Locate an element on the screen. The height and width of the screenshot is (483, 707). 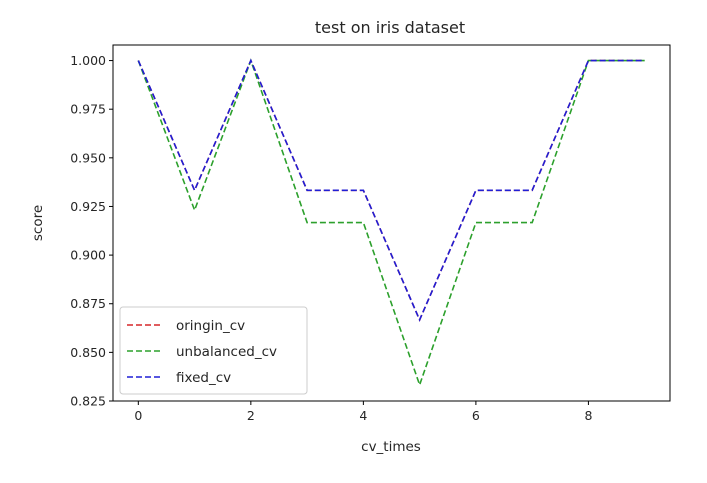
chart-title: test on iris dataset is located at coordinates (390, 27).